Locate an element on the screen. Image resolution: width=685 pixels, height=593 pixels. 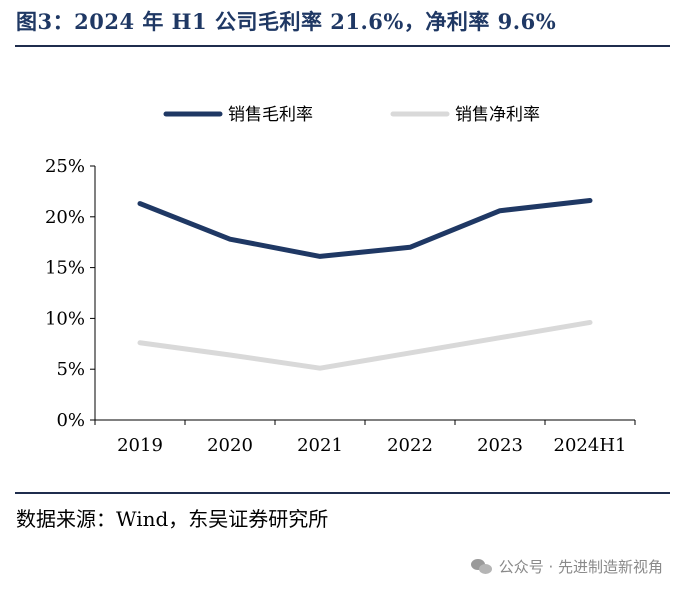
x-tick-label: 2024H1 is located at coordinates (590, 445).